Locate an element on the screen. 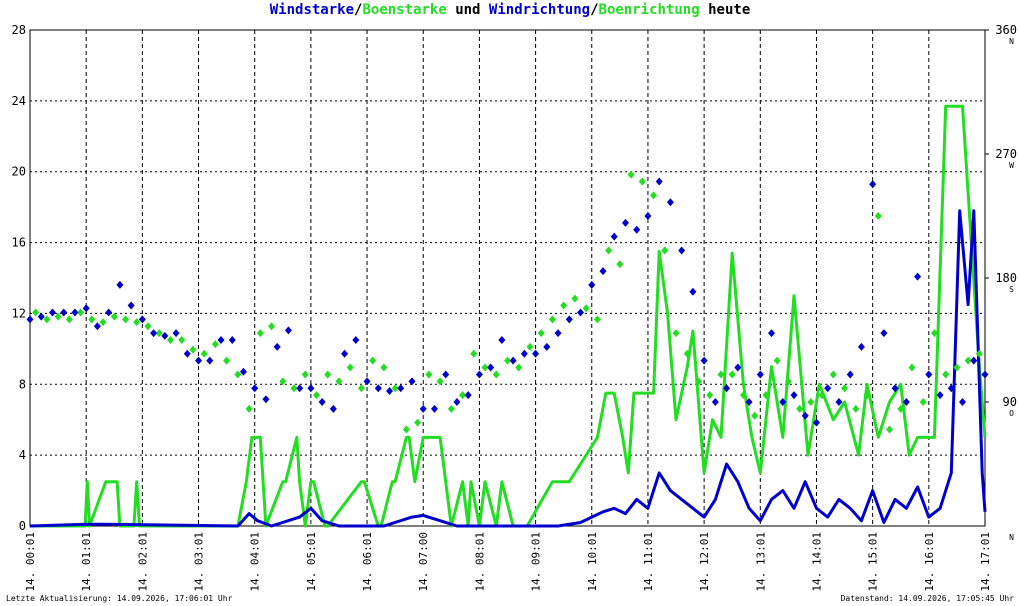 This screenshot has width=1020, height=606. title-part: und is located at coordinates (468, 10).